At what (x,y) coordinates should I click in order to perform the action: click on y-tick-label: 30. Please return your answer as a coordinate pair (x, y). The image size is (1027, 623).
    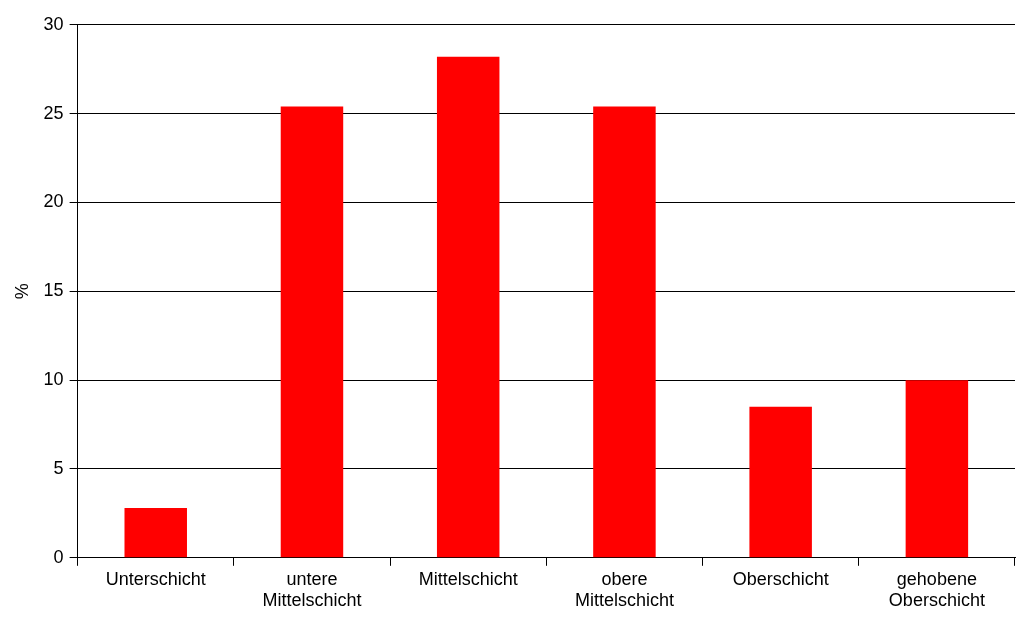
    Looking at the image, I should click on (53, 23).